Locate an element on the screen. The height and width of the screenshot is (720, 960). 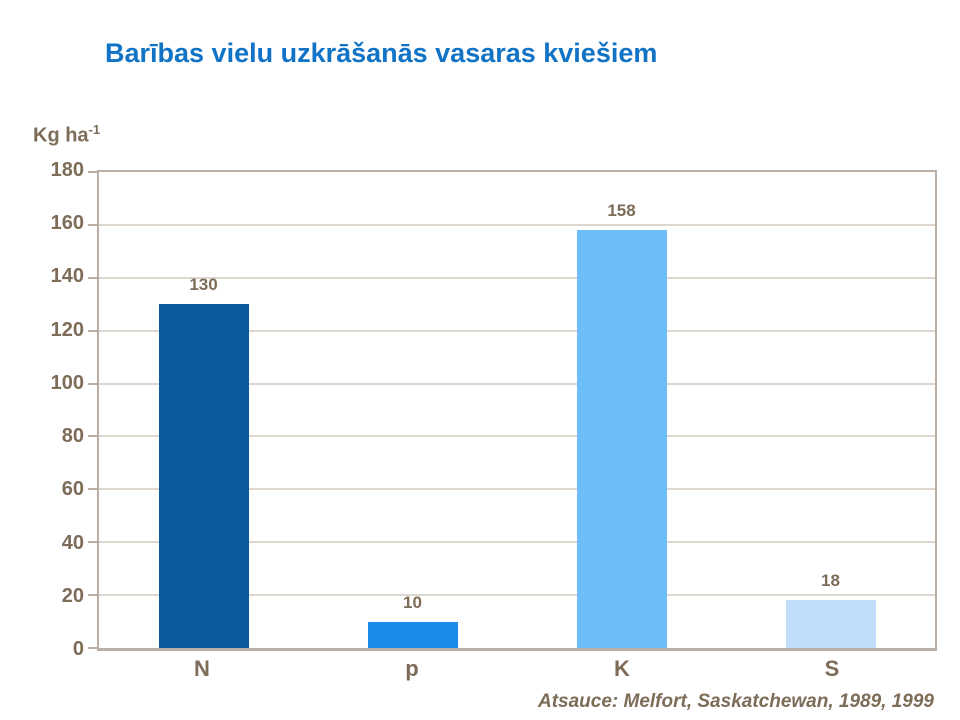
y-axis-tick-label: 140 is located at coordinates (67, 276).